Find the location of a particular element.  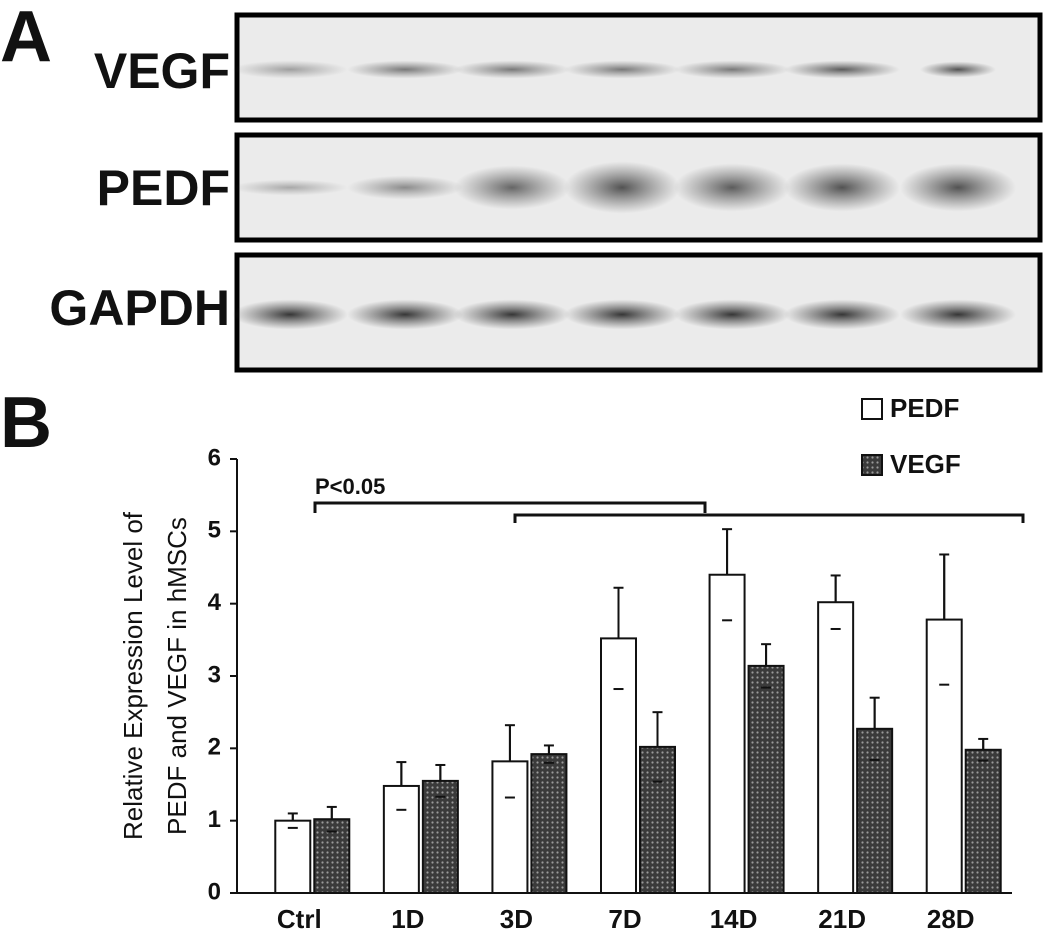

y-tick-label: 6 is located at coordinates (214, 457).